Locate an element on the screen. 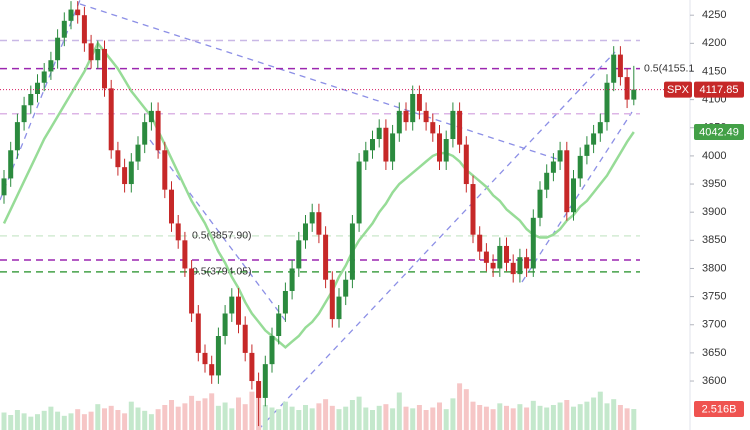 This screenshot has width=750, height=430. y-tick-label: 3950 is located at coordinates (714, 184).